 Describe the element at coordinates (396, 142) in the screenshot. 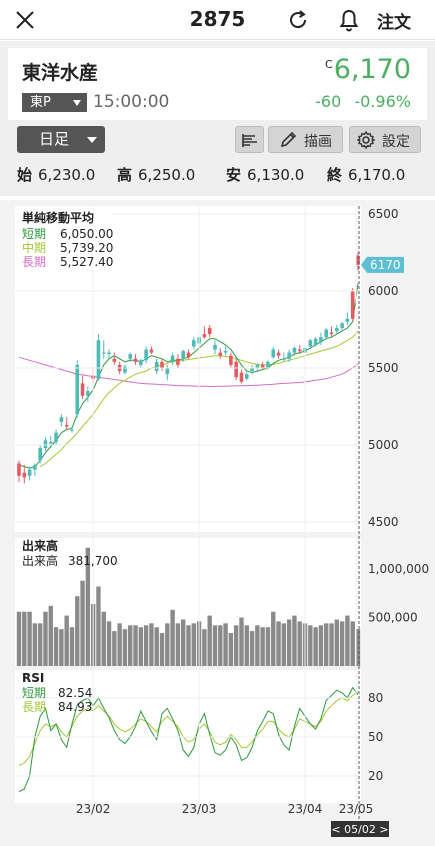

I see `settings-label: 設定` at that location.